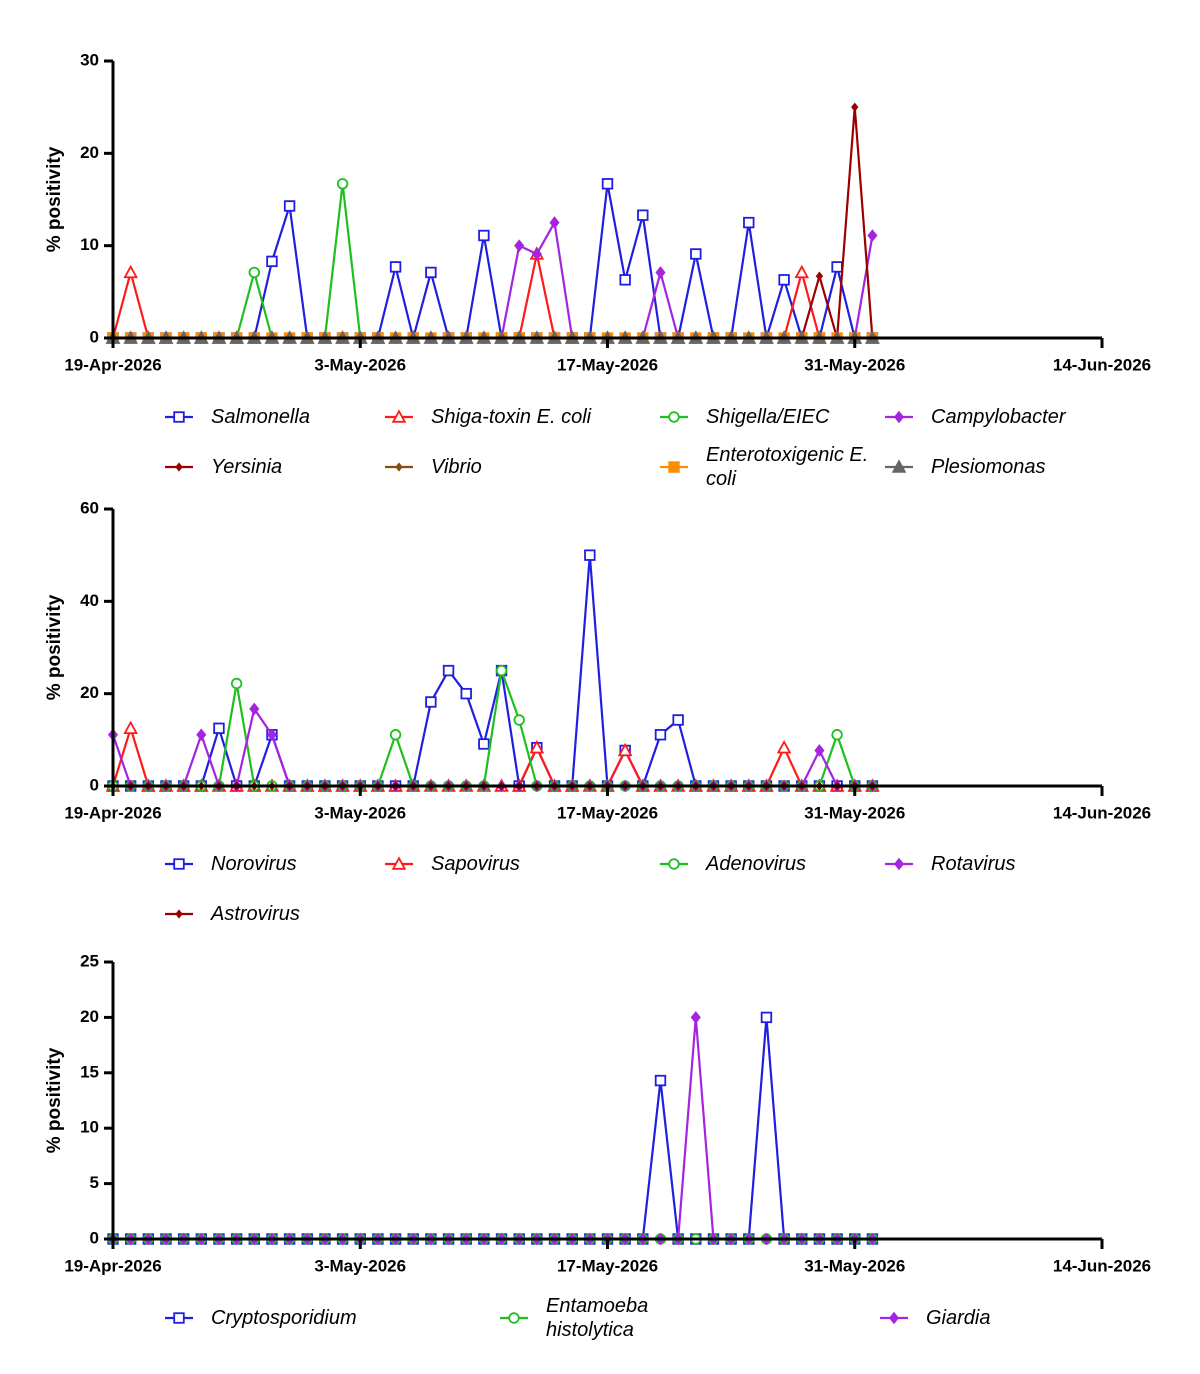 Image resolution: width=1200 pixels, height=1374 pixels. I want to click on legend-item: Shiga-toxin E. coli, so click(498, 417).